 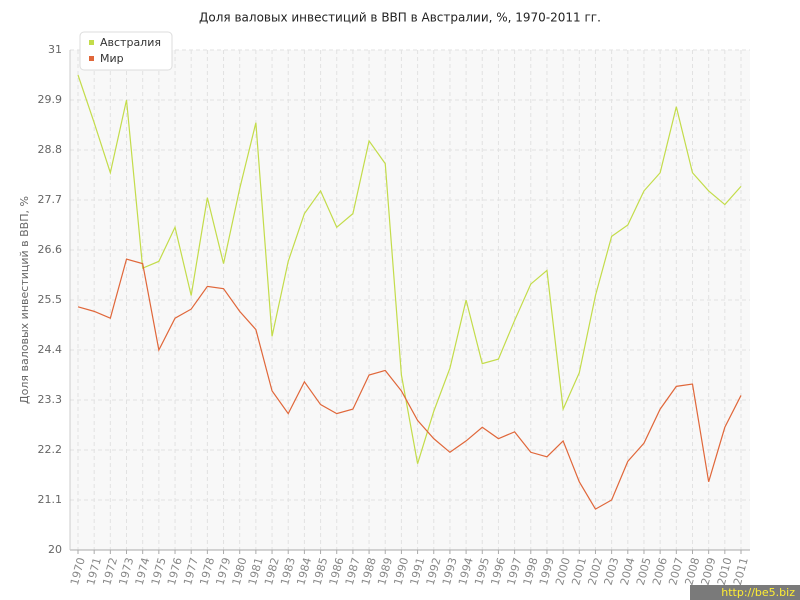 What do you see at coordinates (50, 199) in the screenshot?
I see `y-tick-label: 27.7` at bounding box center [50, 199].